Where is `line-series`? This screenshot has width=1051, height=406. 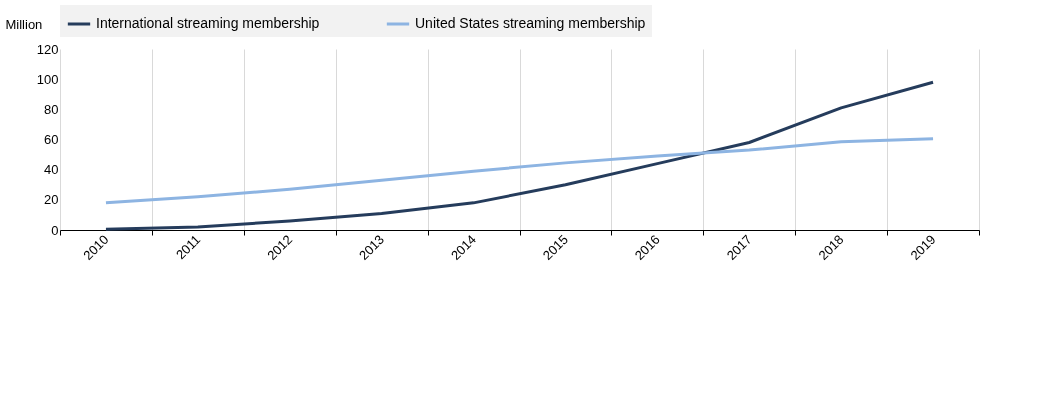
line-series is located at coordinates (519, 171).